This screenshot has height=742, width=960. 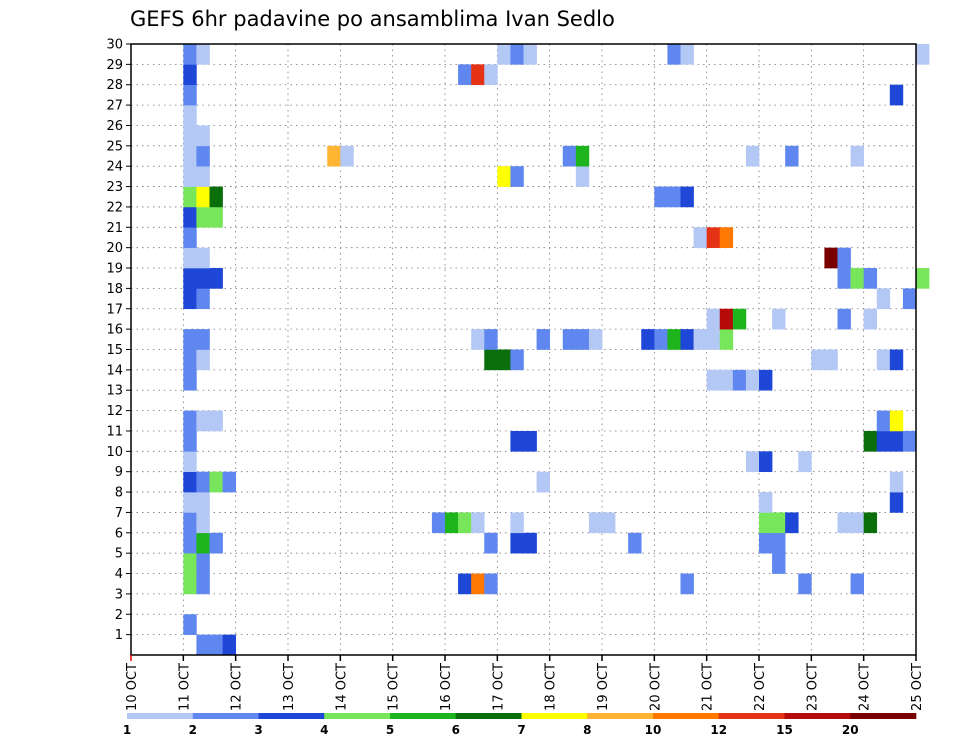 I want to click on x-tick-label: 18 OCT, so click(x=551, y=687).